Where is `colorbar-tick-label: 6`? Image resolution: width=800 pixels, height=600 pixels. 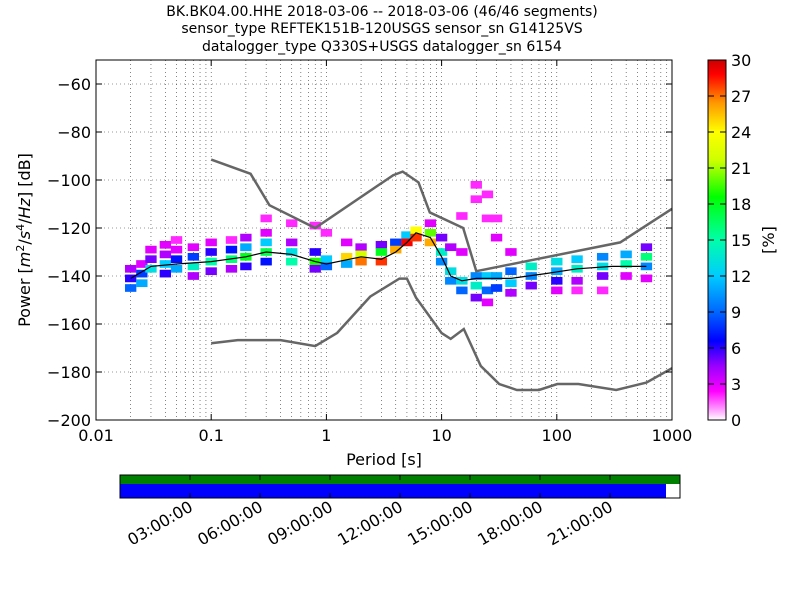 colorbar-tick-label: 6 is located at coordinates (736, 348).